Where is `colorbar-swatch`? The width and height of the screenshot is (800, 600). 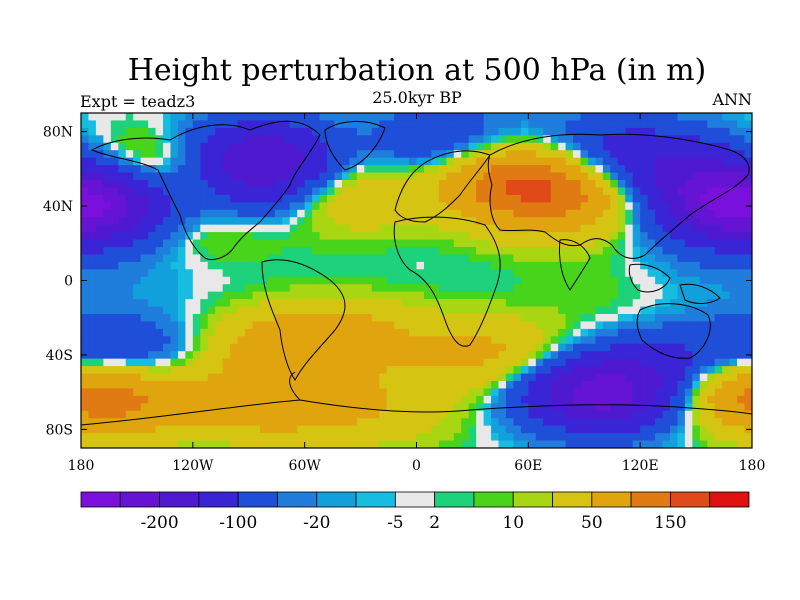 colorbar-swatch is located at coordinates (690, 499).